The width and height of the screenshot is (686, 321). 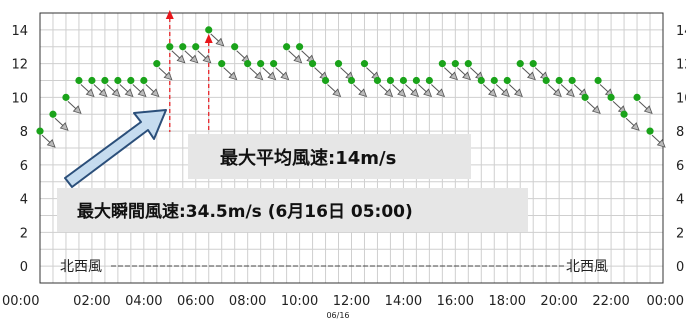 I want to click on y-tick-label-right: 14, so click(x=681, y=31).